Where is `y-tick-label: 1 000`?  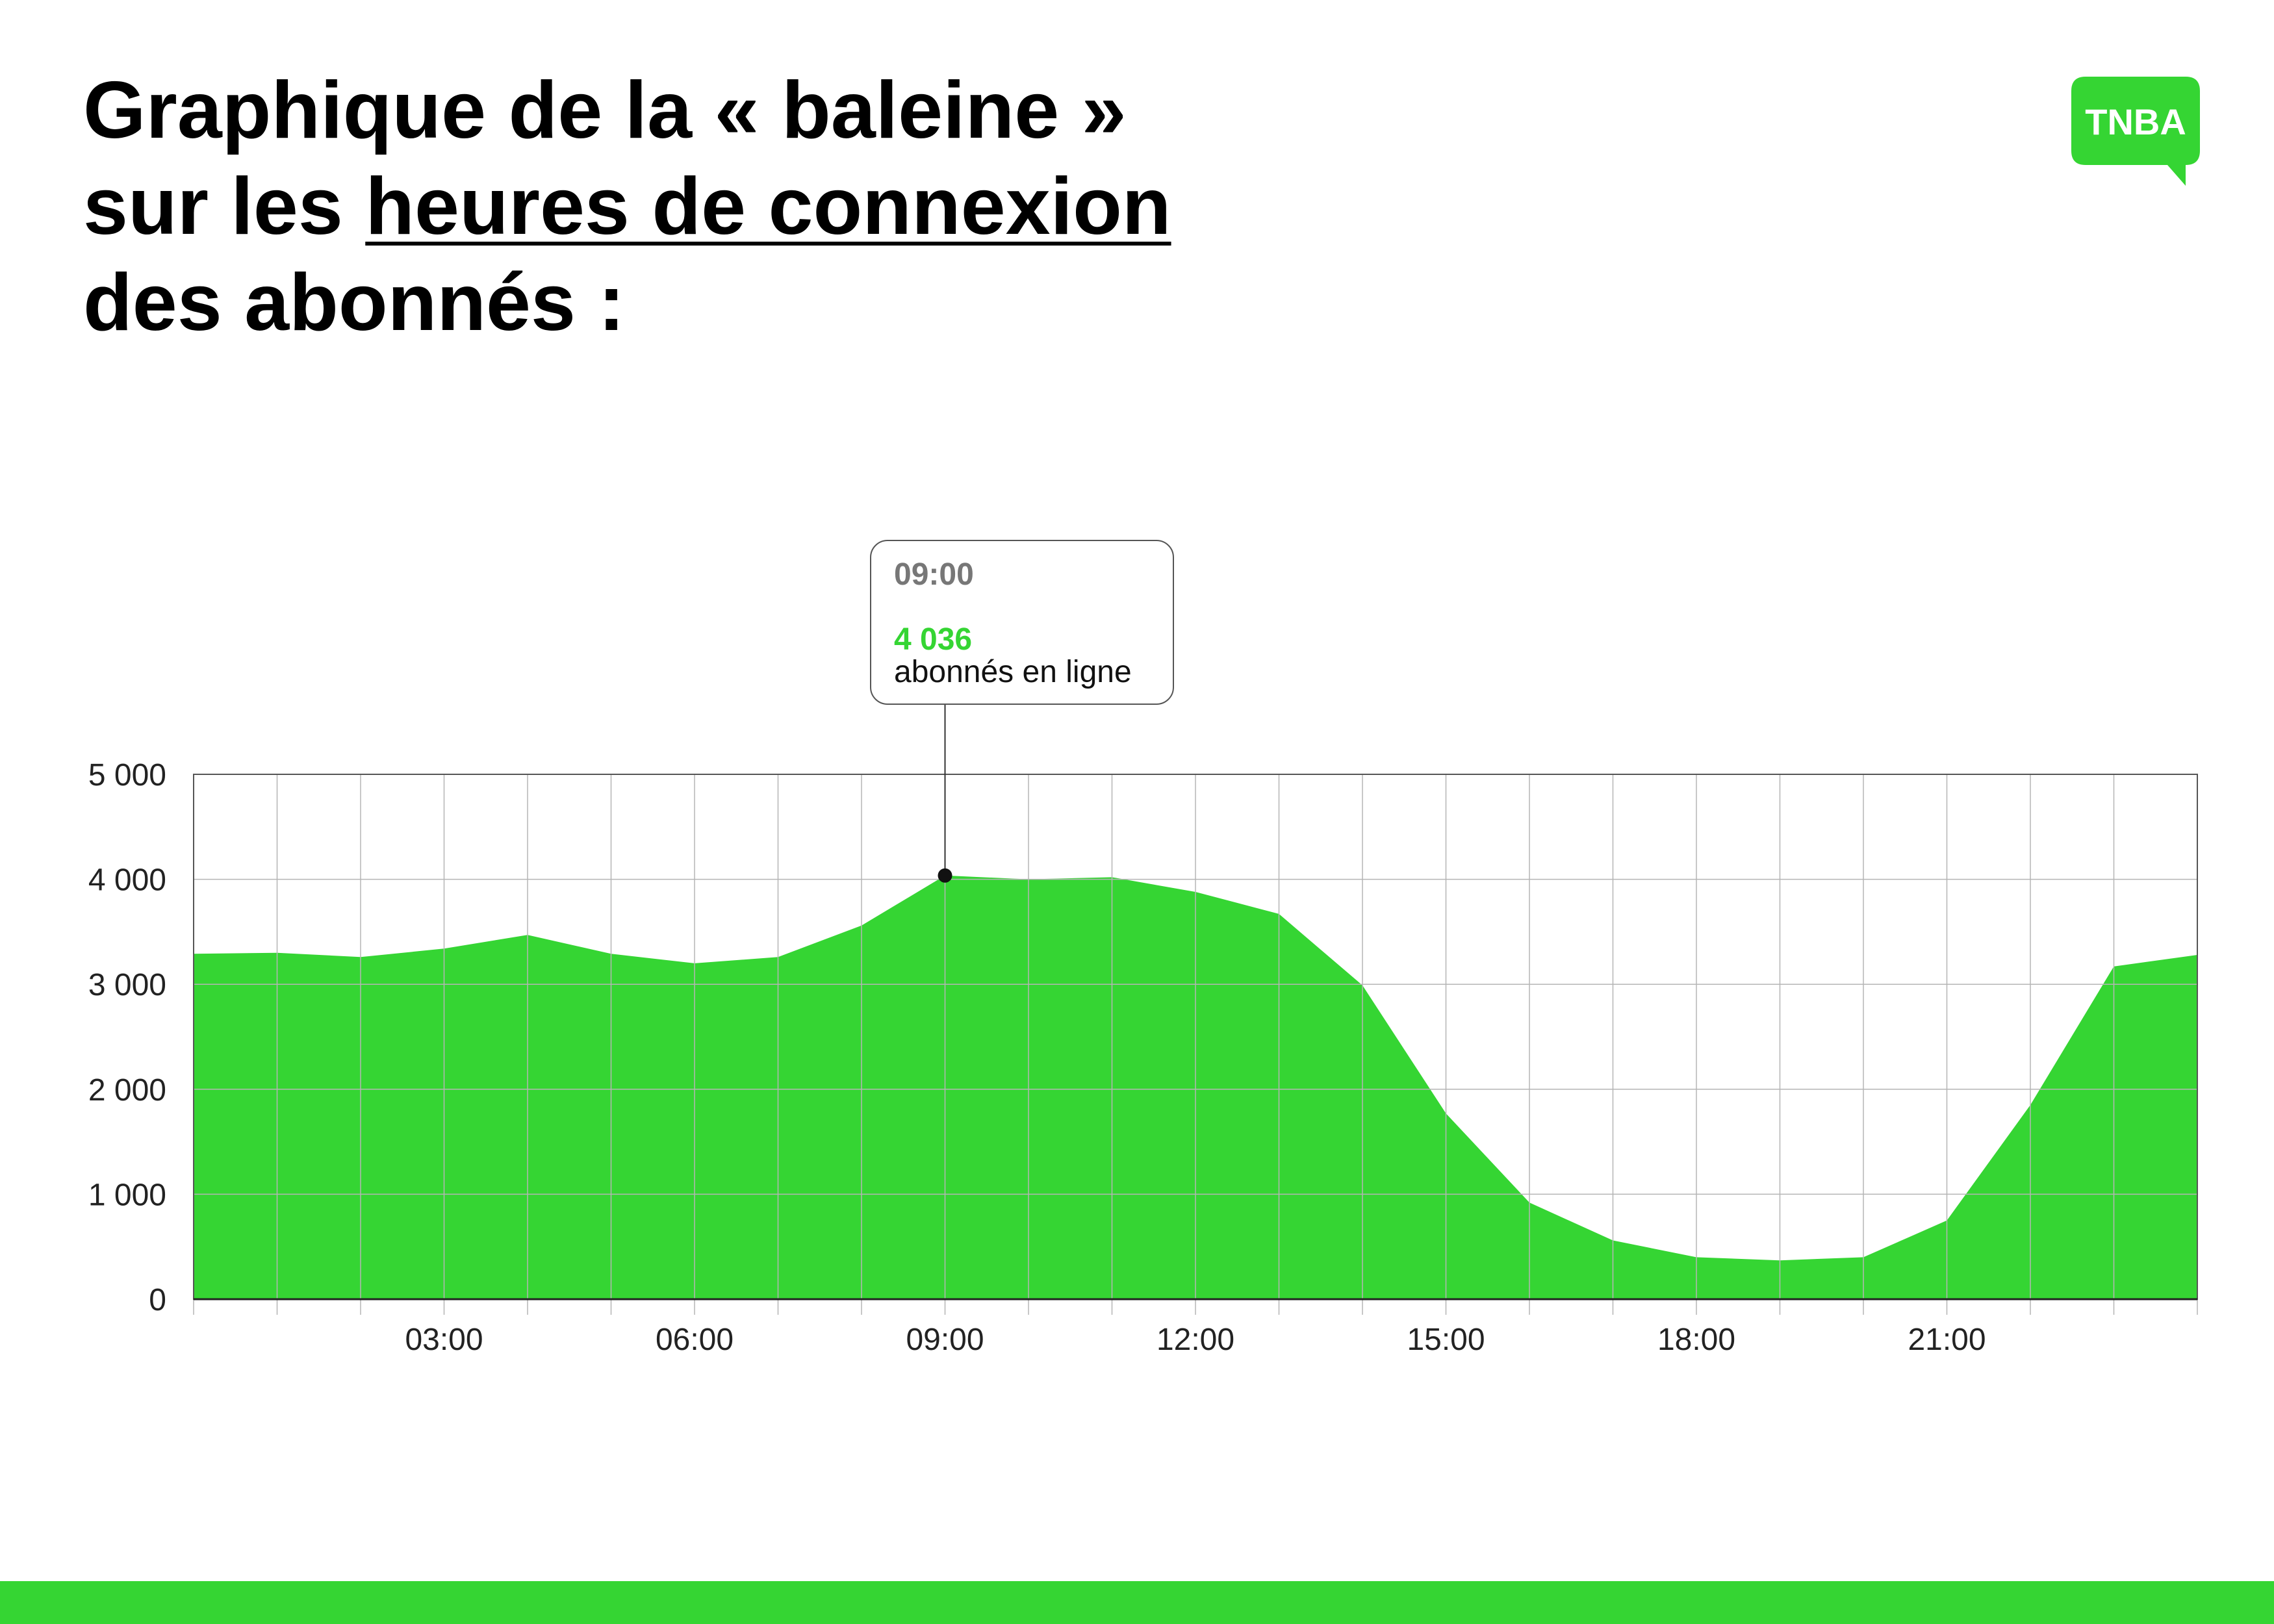 y-tick-label: 1 000 is located at coordinates (127, 1195).